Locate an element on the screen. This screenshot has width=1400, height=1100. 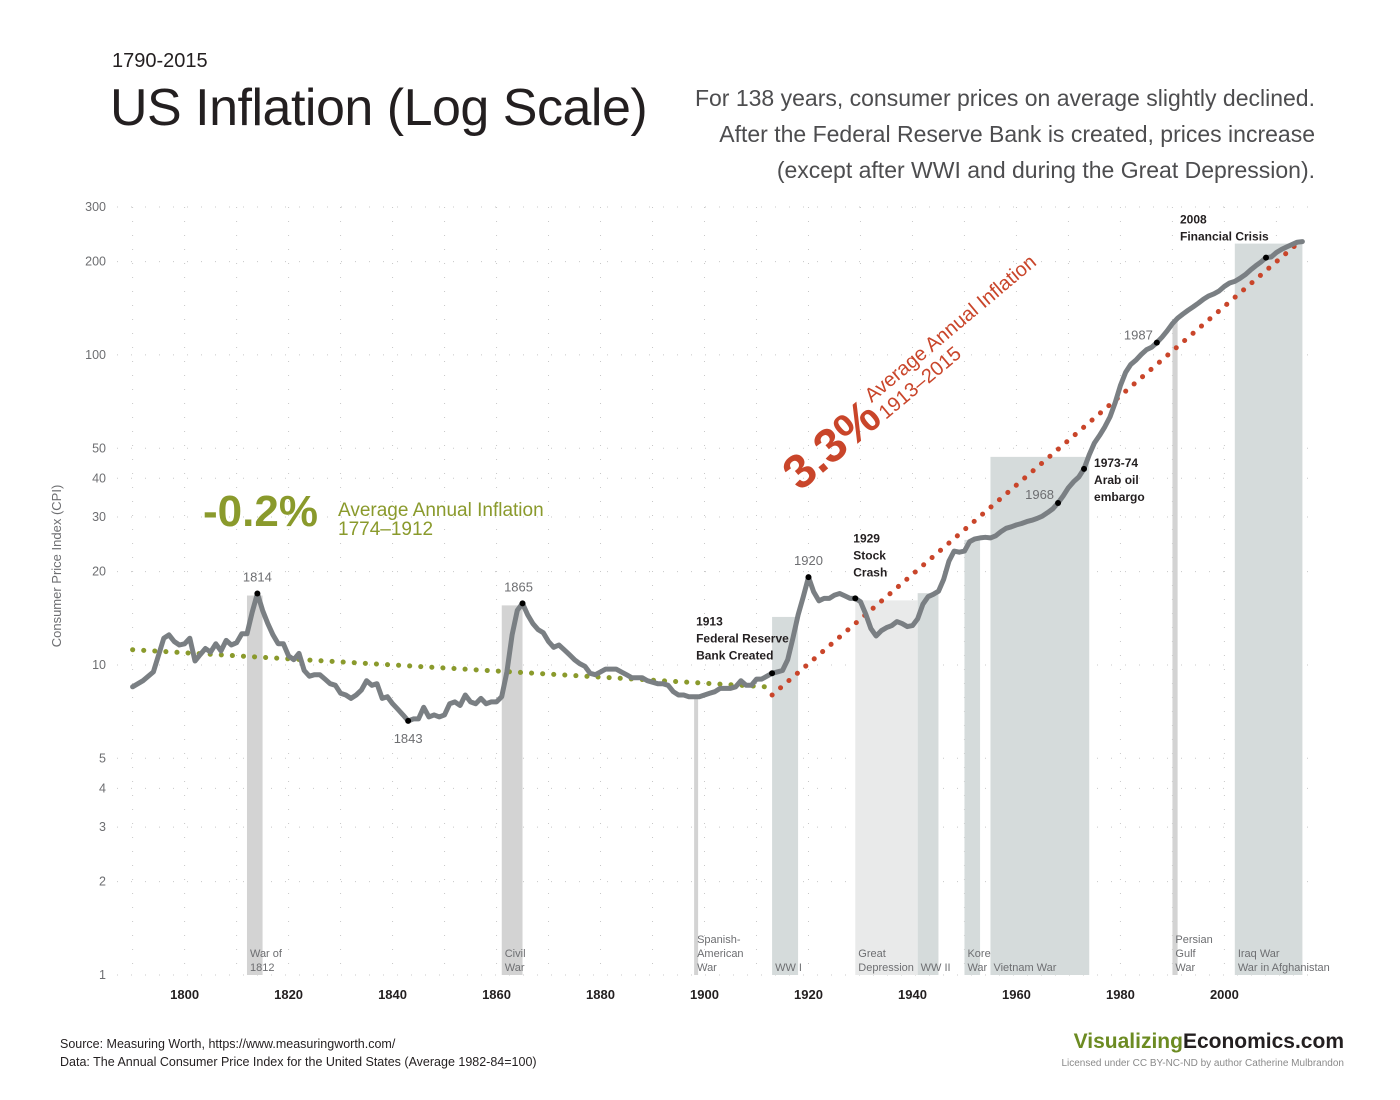
early-trend-value: -0.2% is located at coordinates (260, 511).